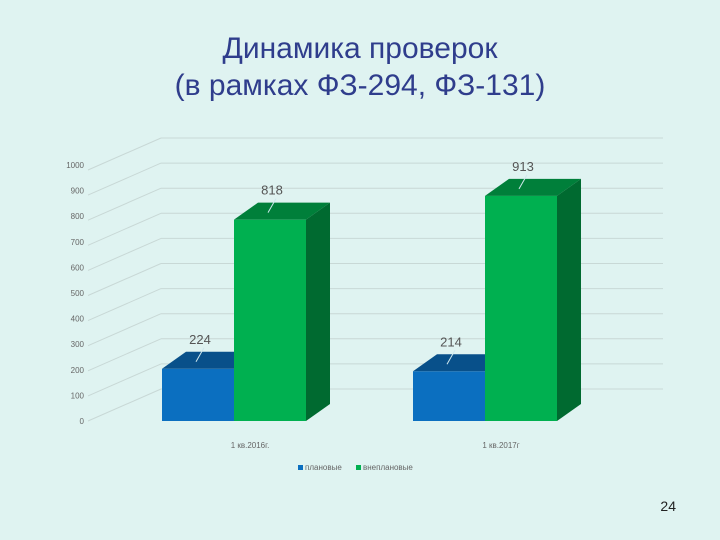 Image resolution: width=720 pixels, height=540 pixels. What do you see at coordinates (78, 319) in the screenshot?
I see `y-tick-label: 400` at bounding box center [78, 319].